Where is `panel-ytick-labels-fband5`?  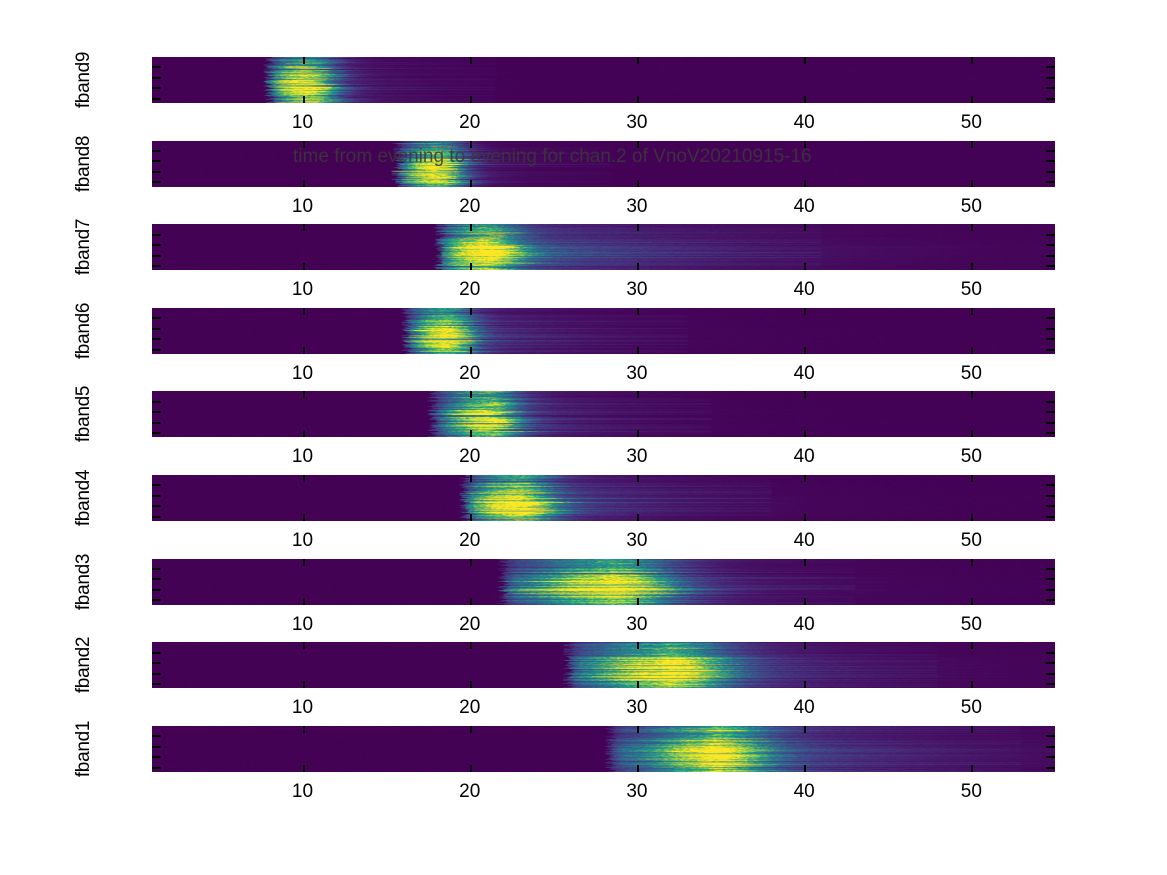
panel-ytick-labels-fband5 is located at coordinates (129, 414).